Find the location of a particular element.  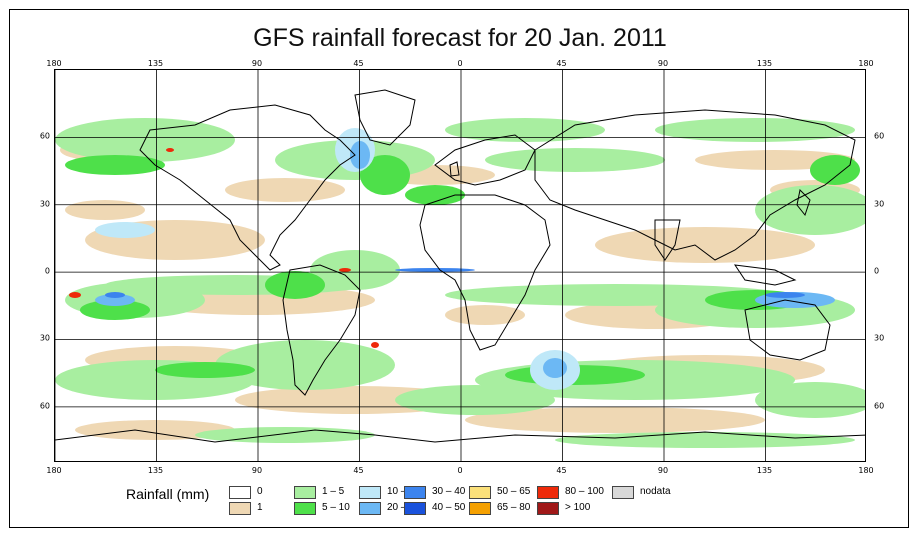

legend-label: 10 – 20 is located at coordinates (403, 491).